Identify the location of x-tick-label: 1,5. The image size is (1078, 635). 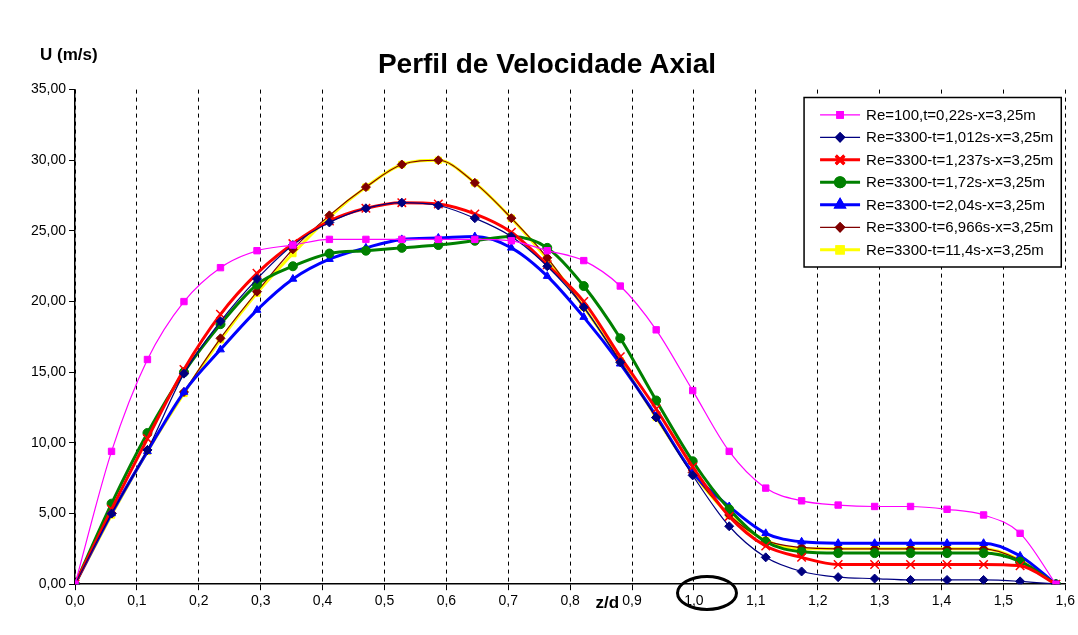
(1003, 600).